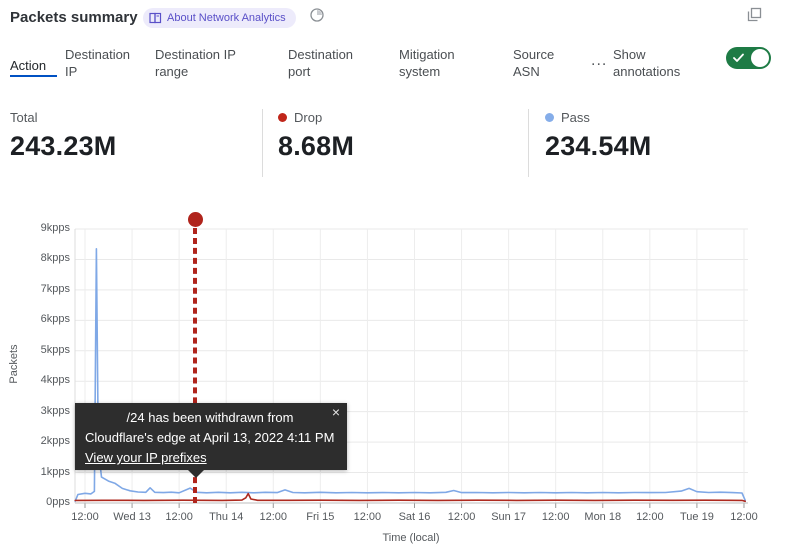 Image resolution: width=785 pixels, height=555 pixels. I want to click on stat-pass-label: Pass, so click(575, 117).